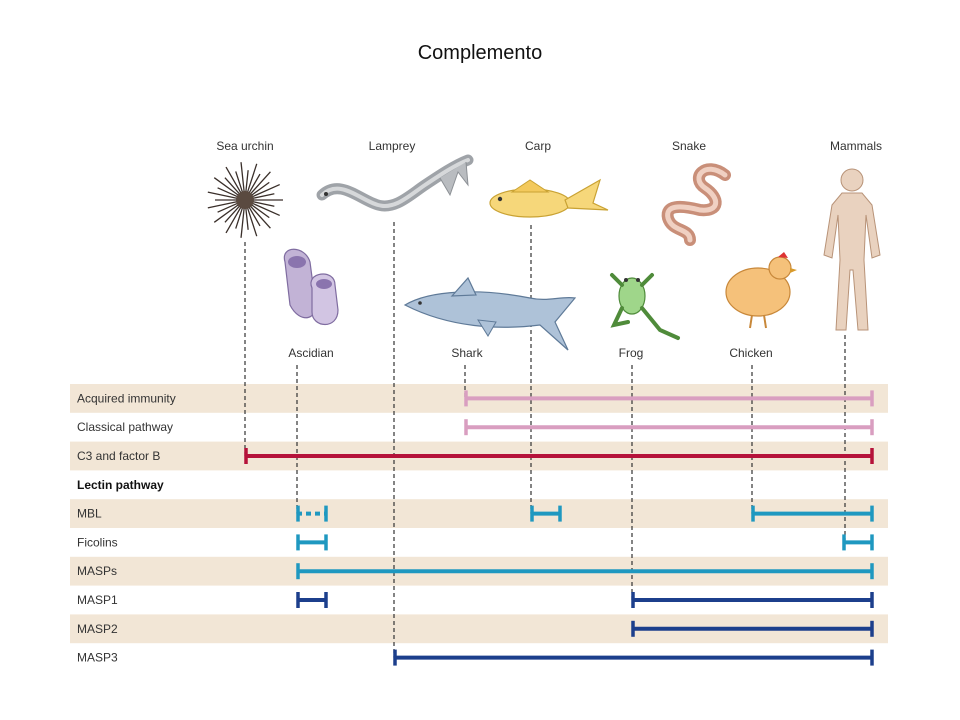 The height and width of the screenshot is (720, 960). I want to click on shark-icon, so click(490, 313).